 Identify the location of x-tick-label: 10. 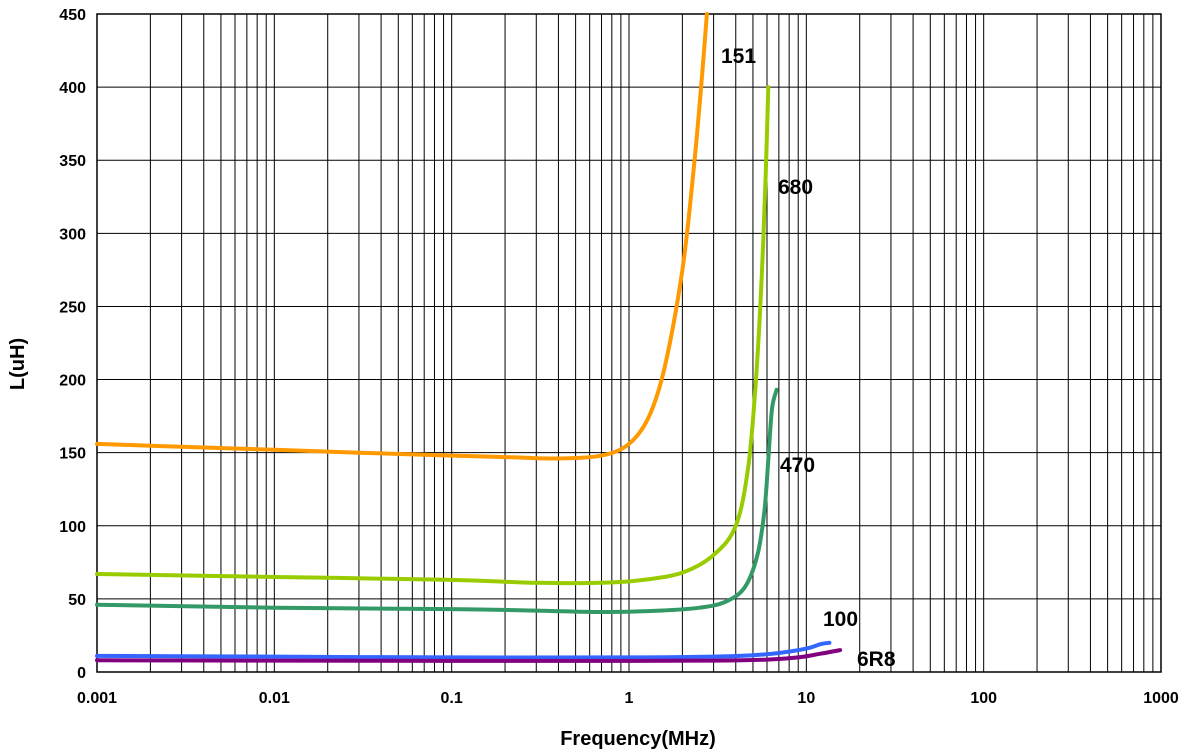
(806, 698).